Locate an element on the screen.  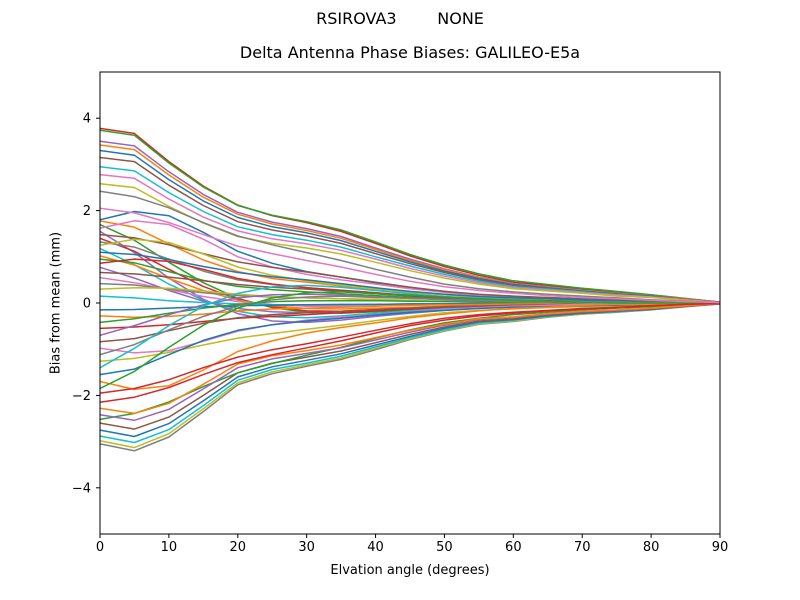
x-tick-label: 60 is located at coordinates (513, 547).